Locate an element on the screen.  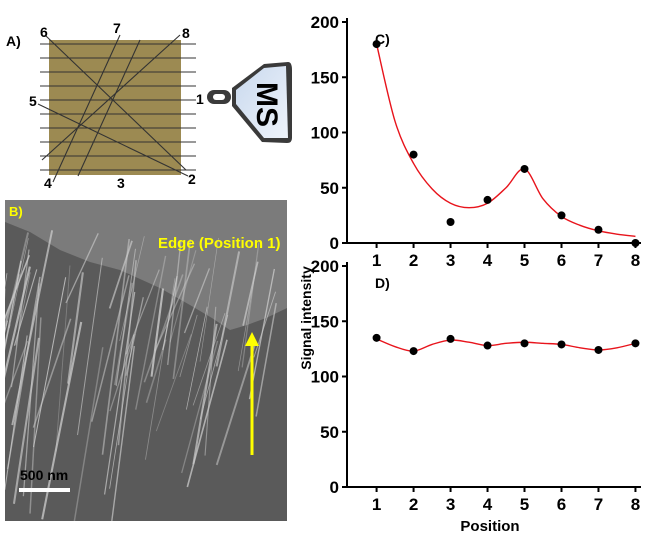
y-tick-label: 100 is located at coordinates (325, 377).